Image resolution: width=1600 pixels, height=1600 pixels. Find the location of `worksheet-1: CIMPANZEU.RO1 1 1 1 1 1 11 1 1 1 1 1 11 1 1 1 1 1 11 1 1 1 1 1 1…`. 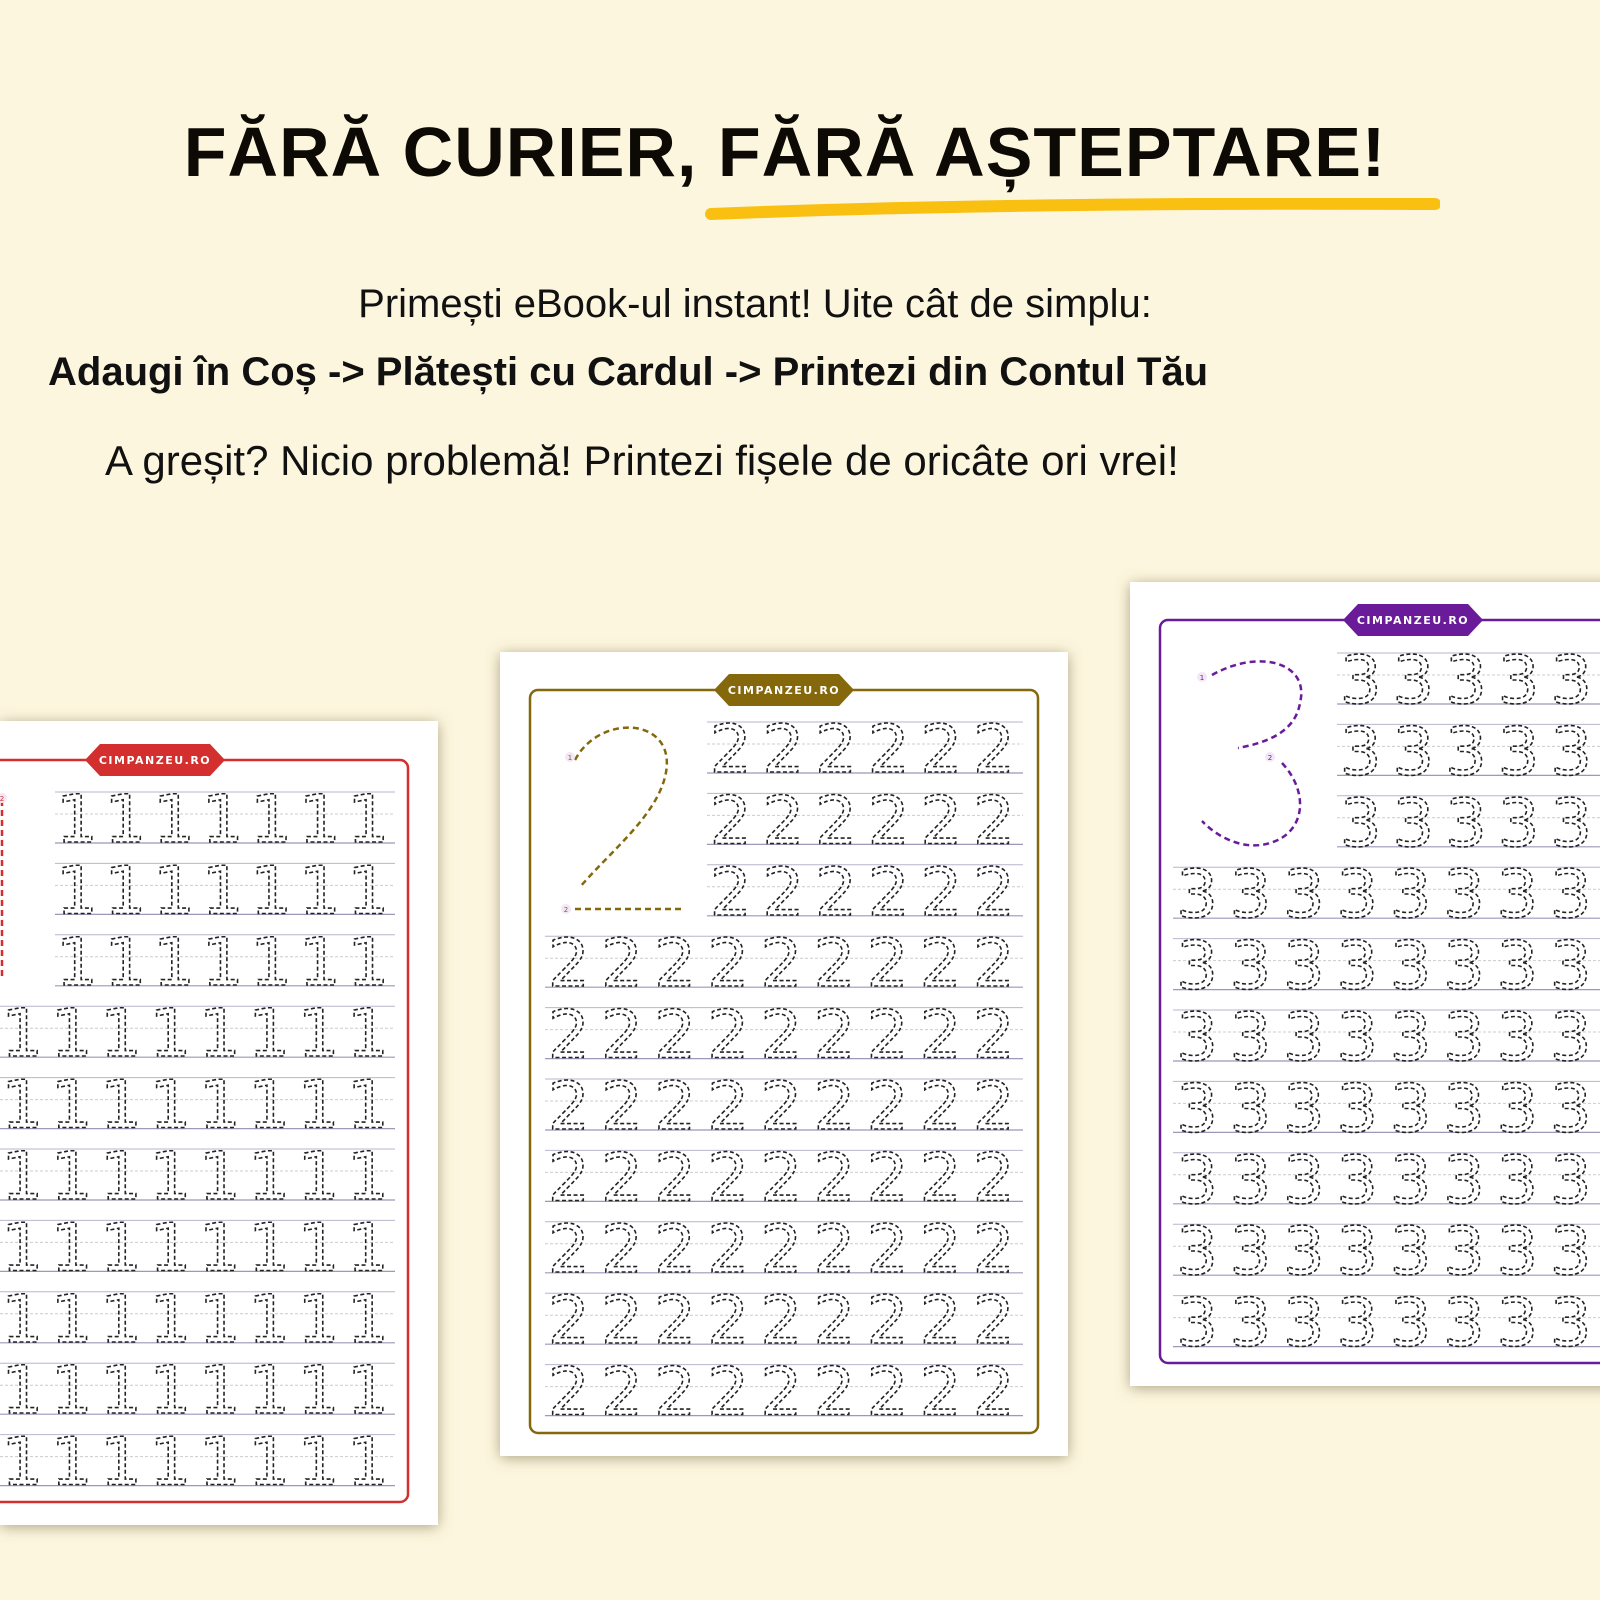

worksheet-1: CIMPANZEU.RO1 1 1 1 1 1 11 1 1 1 1 1 11 1 1 1 1 1 11 1 1 1 1 1 1… is located at coordinates (219, 1123).